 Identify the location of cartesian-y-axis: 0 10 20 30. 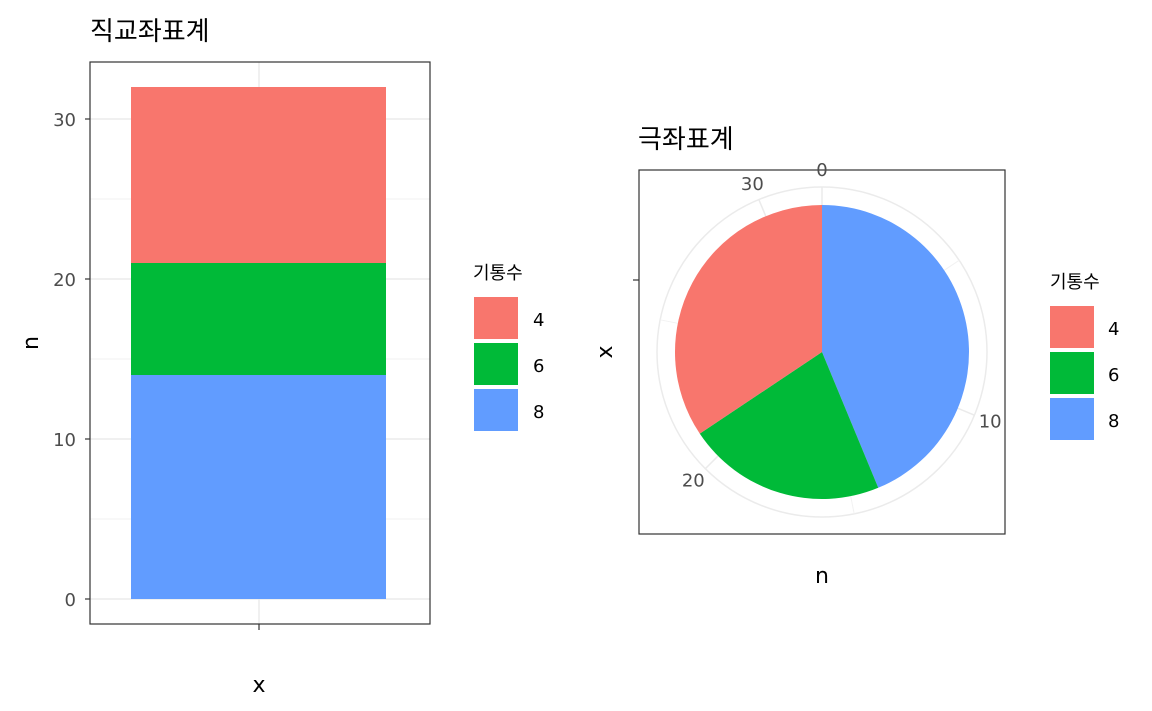
(71, 360).